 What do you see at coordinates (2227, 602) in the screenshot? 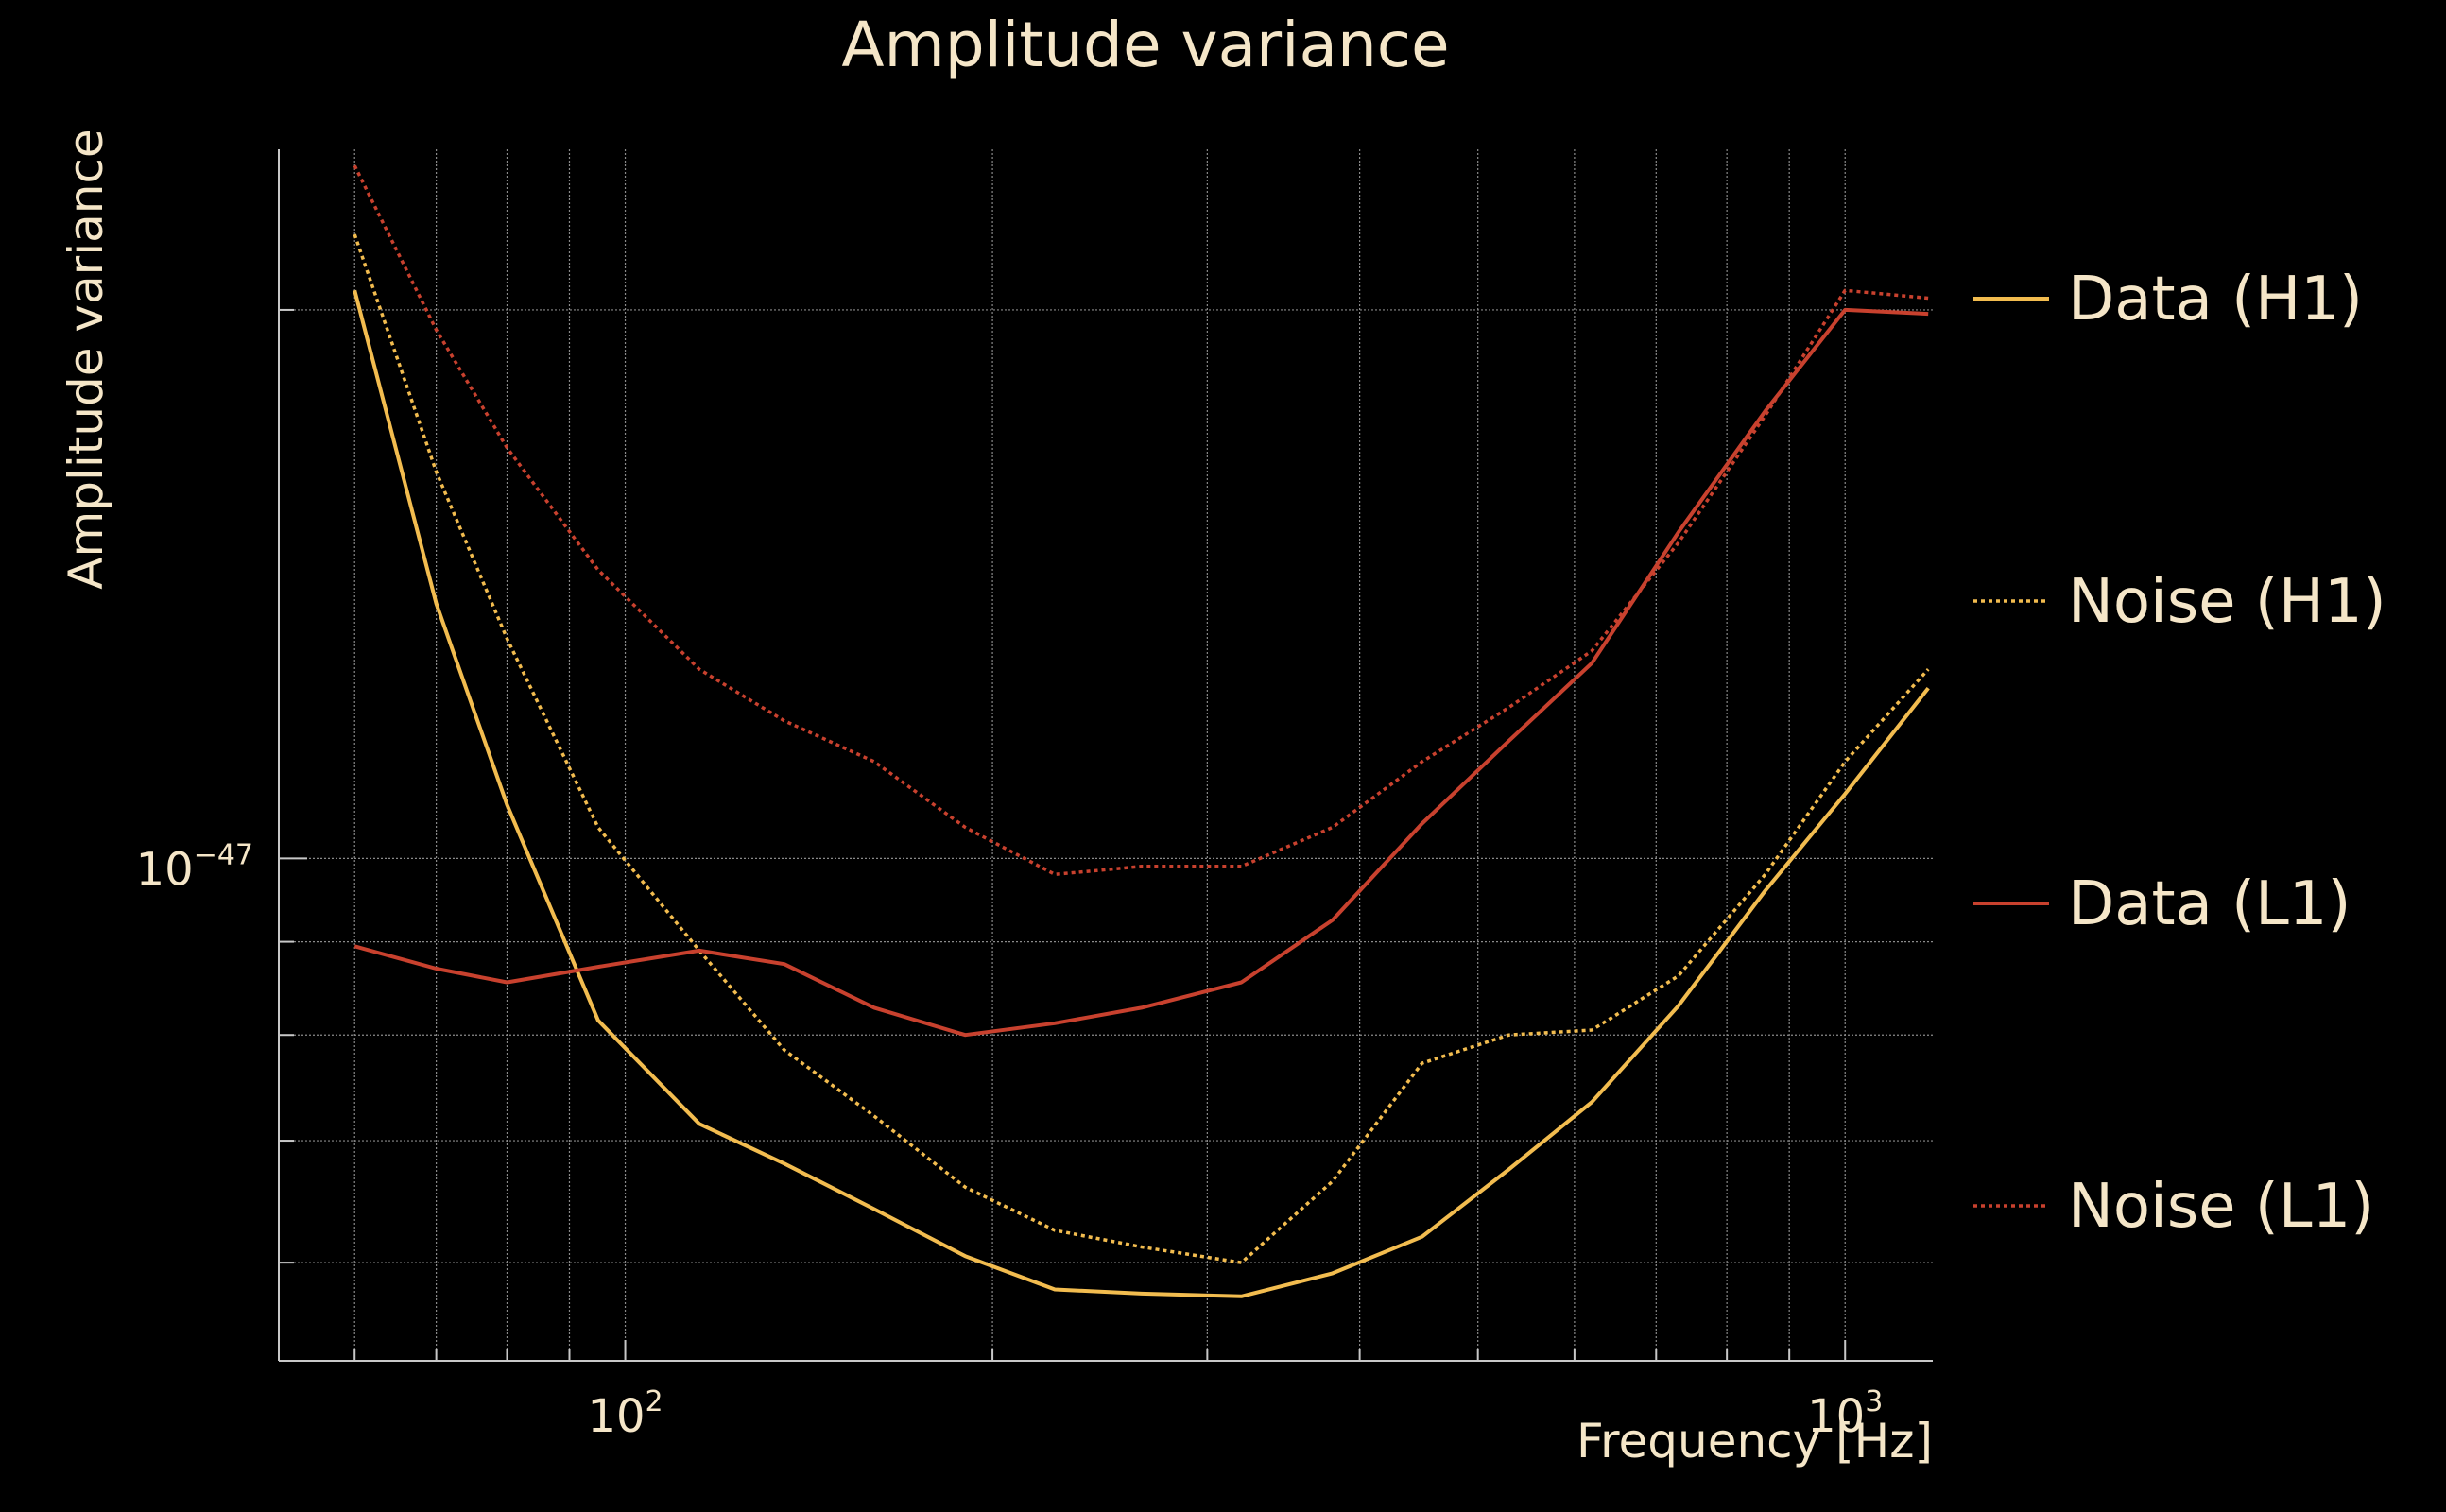
I see `legend-label: Noise (H1)` at bounding box center [2227, 602].